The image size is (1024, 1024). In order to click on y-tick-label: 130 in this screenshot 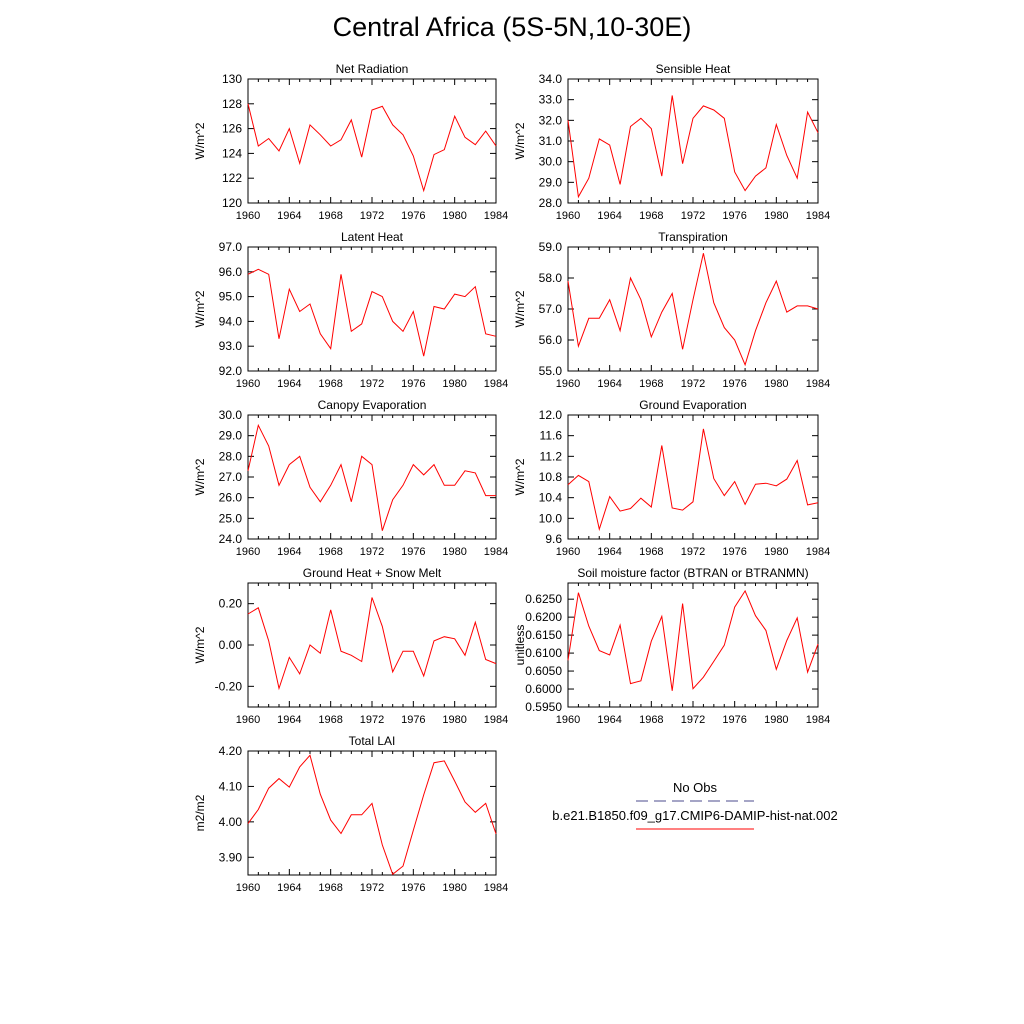, I will do `click(232, 79)`.